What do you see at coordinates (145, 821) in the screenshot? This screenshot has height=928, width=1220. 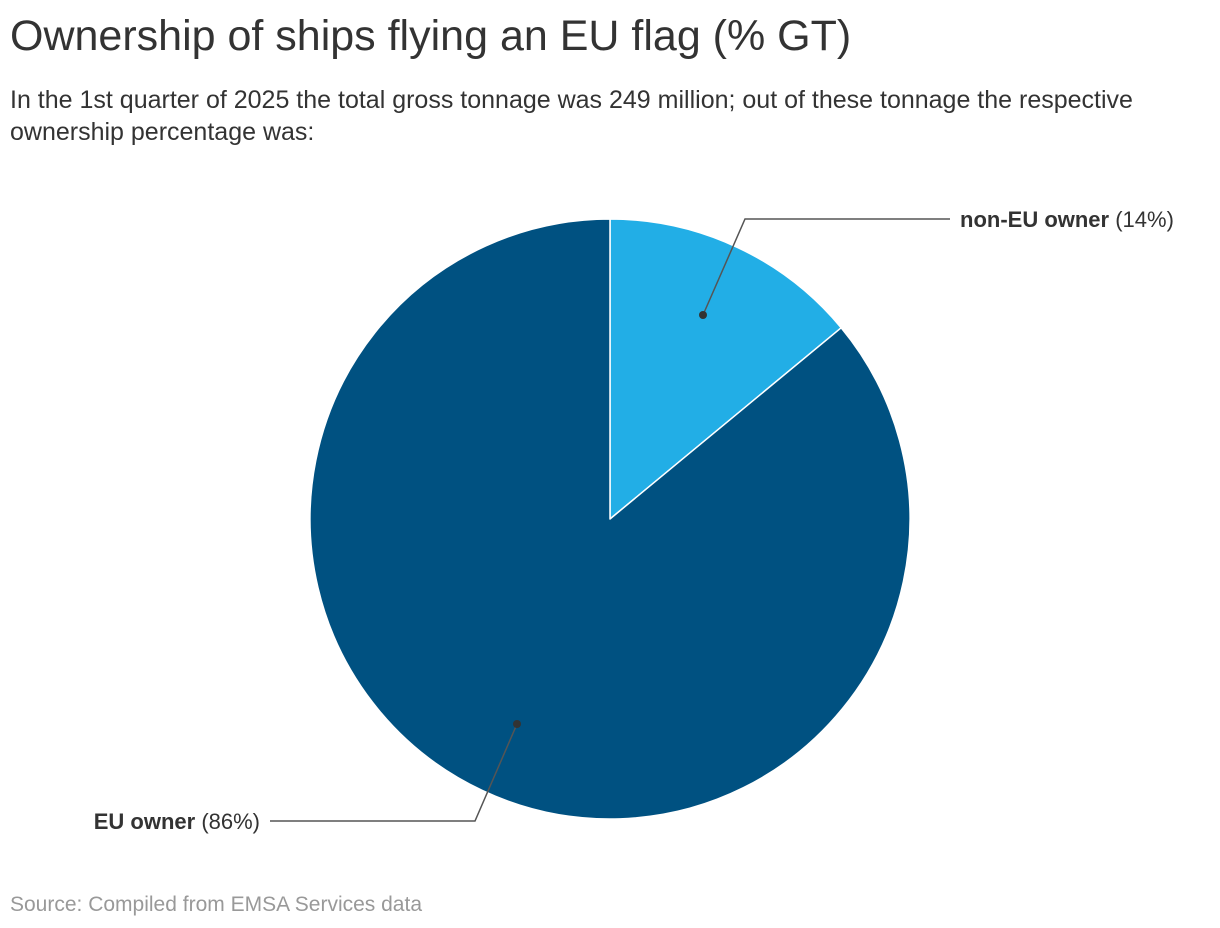 I see `slice-name-eu-owner: EU owner` at bounding box center [145, 821].